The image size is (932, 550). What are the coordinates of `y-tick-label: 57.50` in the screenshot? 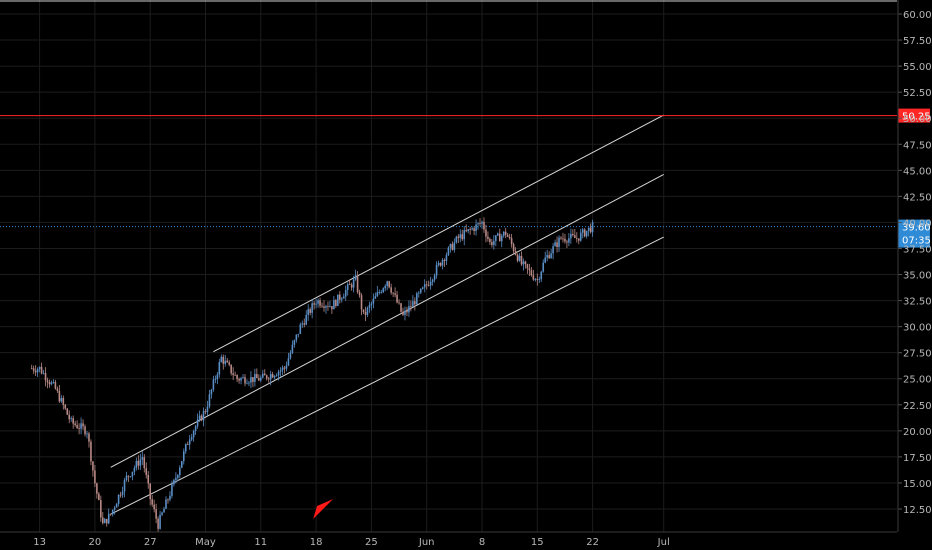 It's located at (917, 41).